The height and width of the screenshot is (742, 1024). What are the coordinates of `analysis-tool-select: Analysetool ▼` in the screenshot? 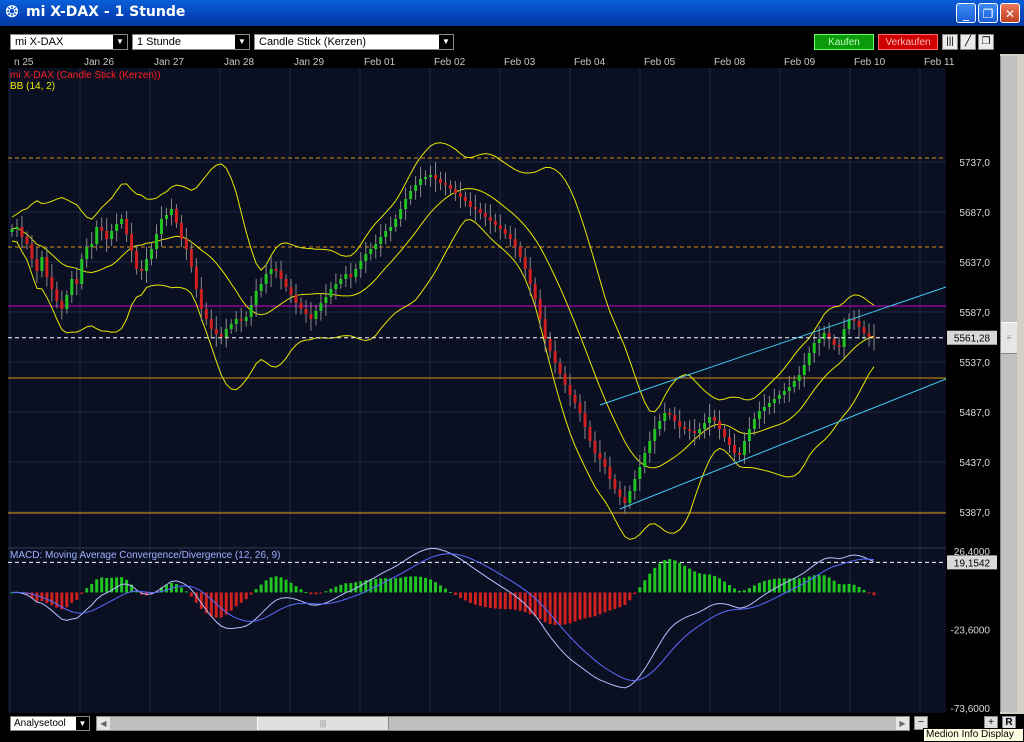 It's located at (50, 723).